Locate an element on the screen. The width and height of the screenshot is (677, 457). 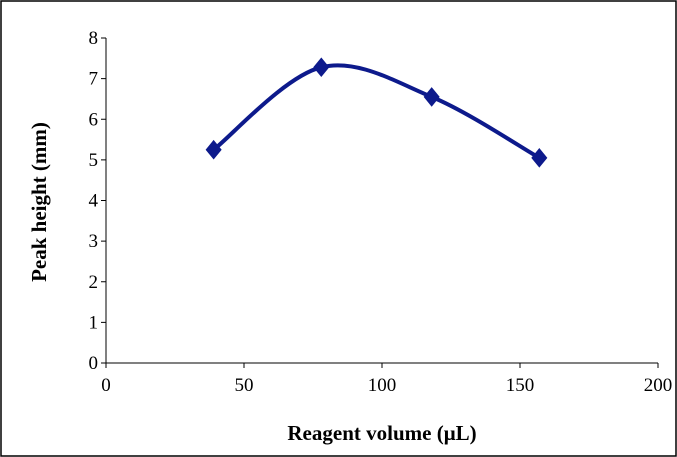
y-tick-label: 1 is located at coordinates (94, 322).